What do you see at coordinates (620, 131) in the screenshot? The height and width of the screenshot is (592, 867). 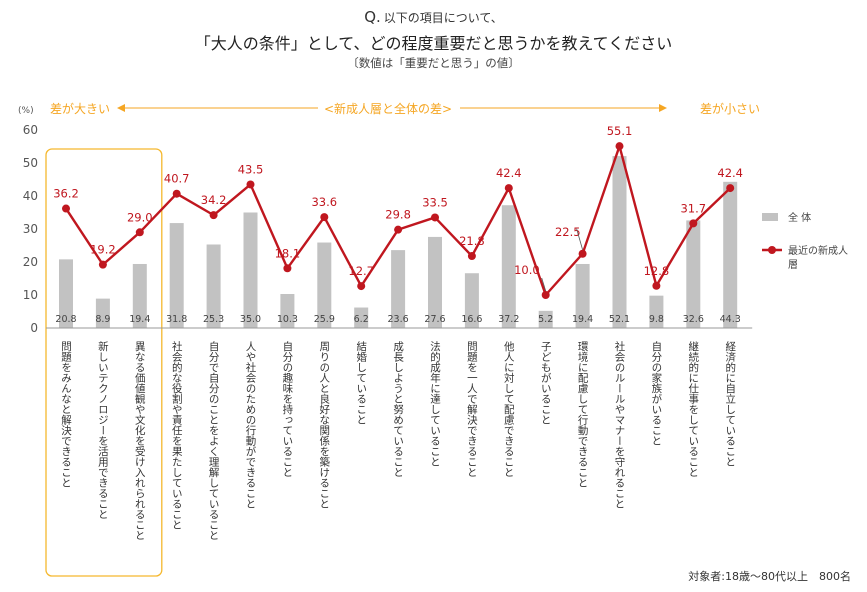 I see `line-value-label: 55.1` at bounding box center [620, 131].